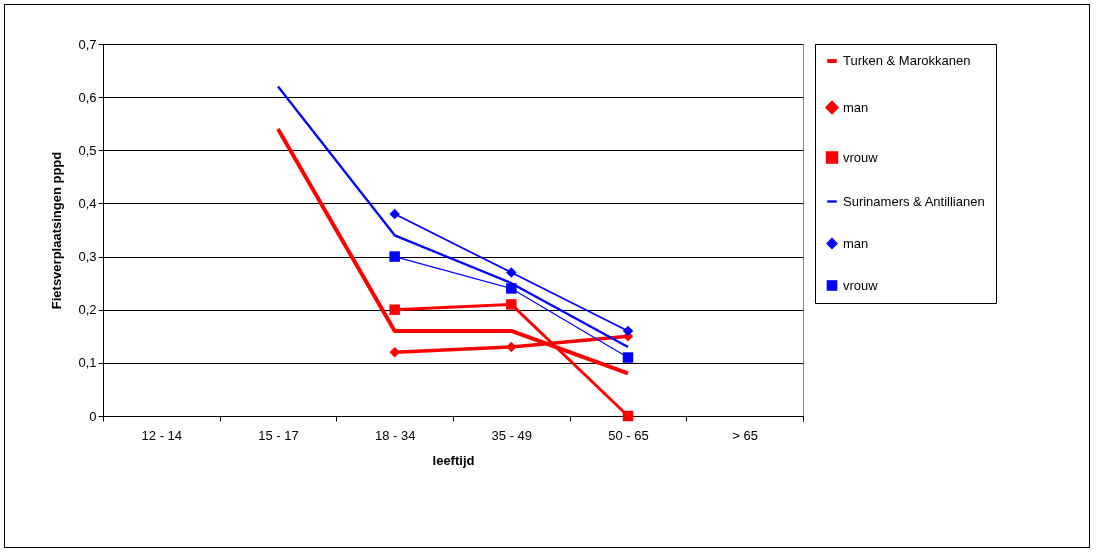 The image size is (1096, 554). Describe the element at coordinates (453, 460) in the screenshot. I see `x-axis-title: leeftijd` at that location.